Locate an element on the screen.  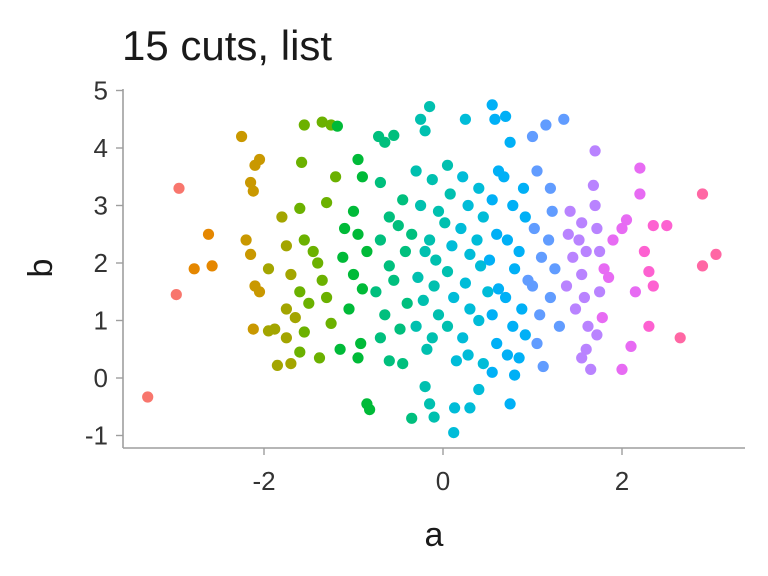
y-tick-label: 5 is located at coordinates (101, 91).